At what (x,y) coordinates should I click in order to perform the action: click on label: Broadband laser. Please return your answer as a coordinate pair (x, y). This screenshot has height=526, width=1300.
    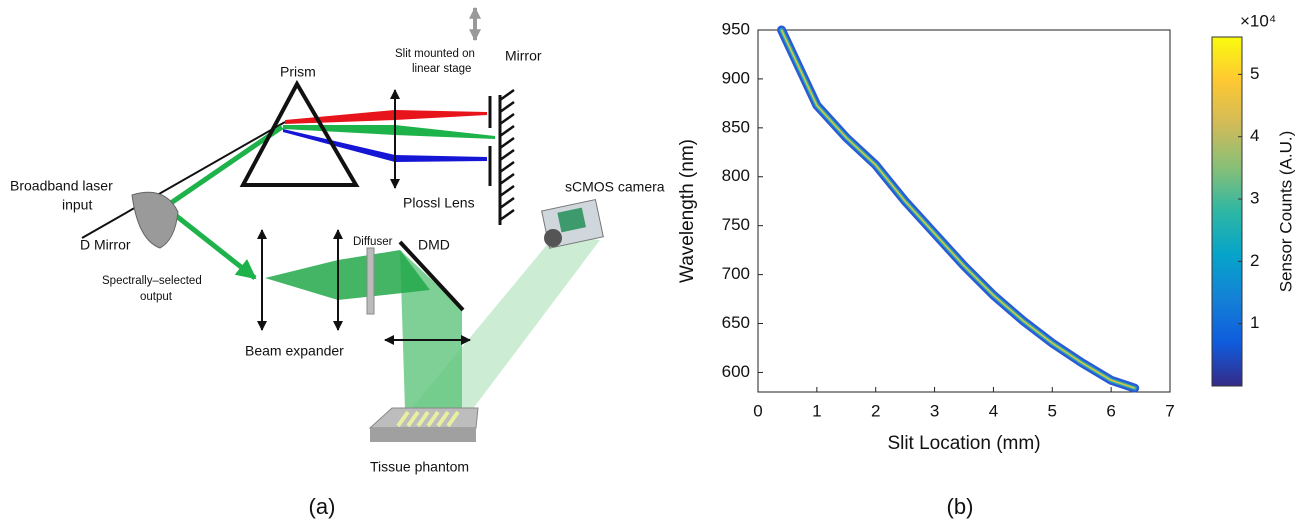
    Looking at the image, I should click on (61, 186).